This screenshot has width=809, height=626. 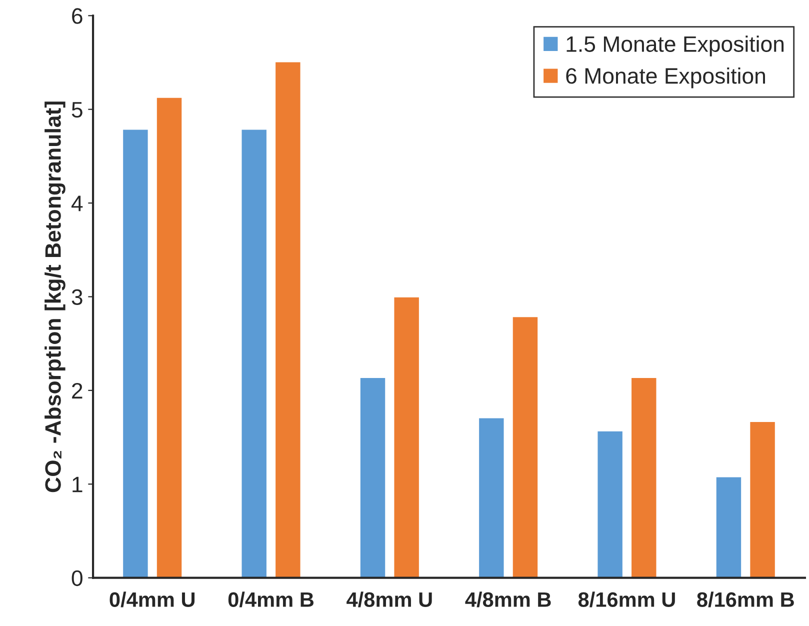 What do you see at coordinates (508, 600) in the screenshot?
I see `x-tick-label: 4/8mm B` at bounding box center [508, 600].